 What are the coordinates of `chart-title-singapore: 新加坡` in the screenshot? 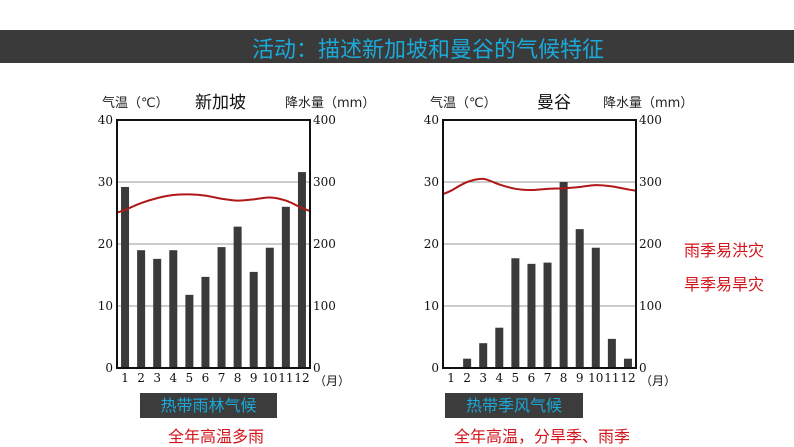 It's located at (220, 103).